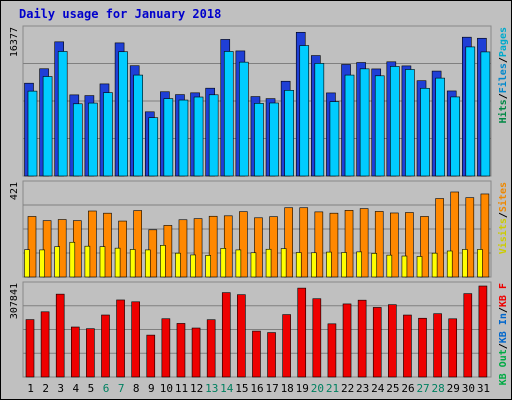 This screenshot has width=512, height=400. What do you see at coordinates (121, 388) in the screenshot?
I see `x-tick-label: 7` at bounding box center [121, 388].